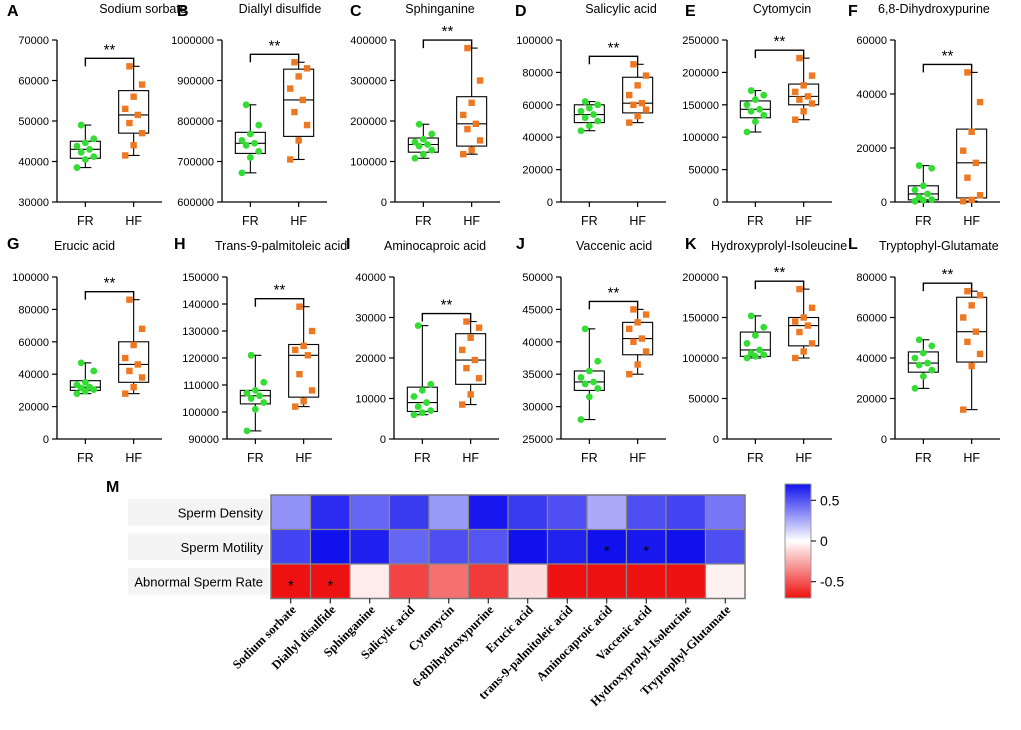  What do you see at coordinates (537, 440) in the screenshot?
I see `y-tick-label: 25000` at bounding box center [537, 440].